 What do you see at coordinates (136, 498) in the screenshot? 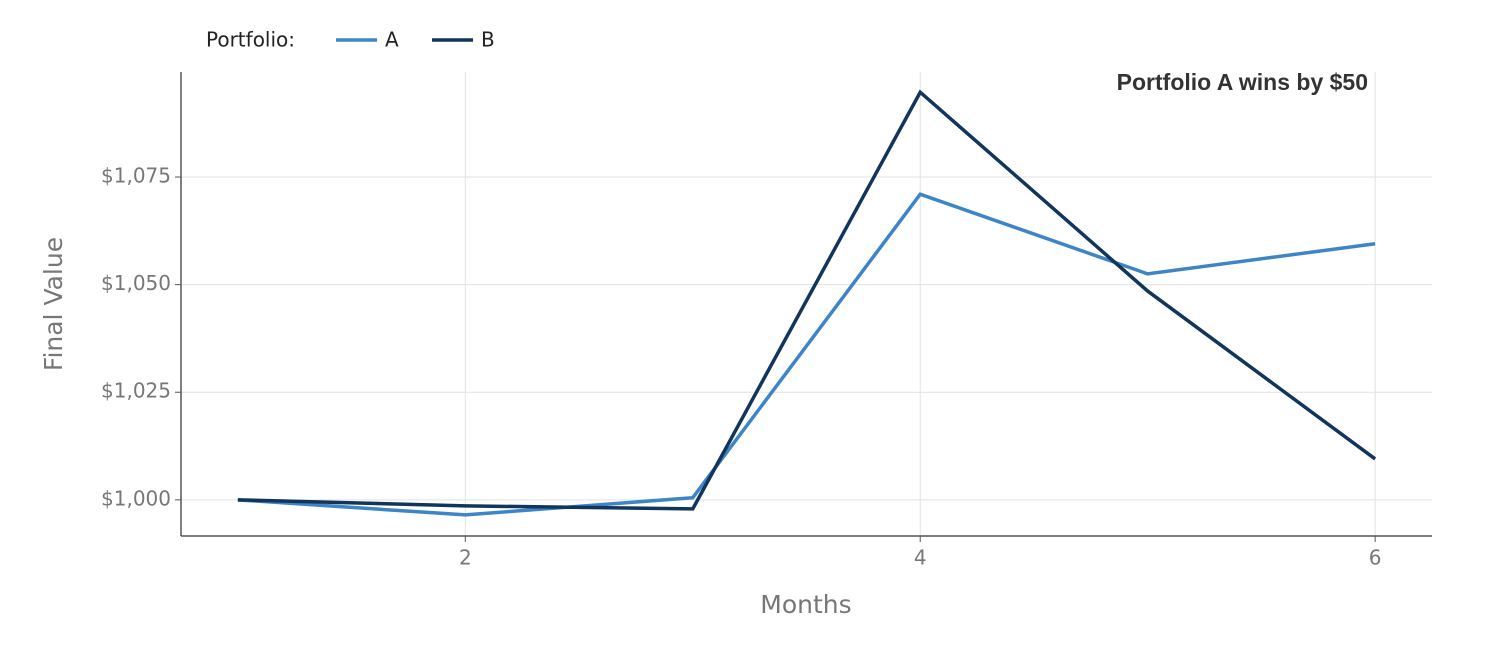
I see `y-tick-label: $1,000` at bounding box center [136, 498].